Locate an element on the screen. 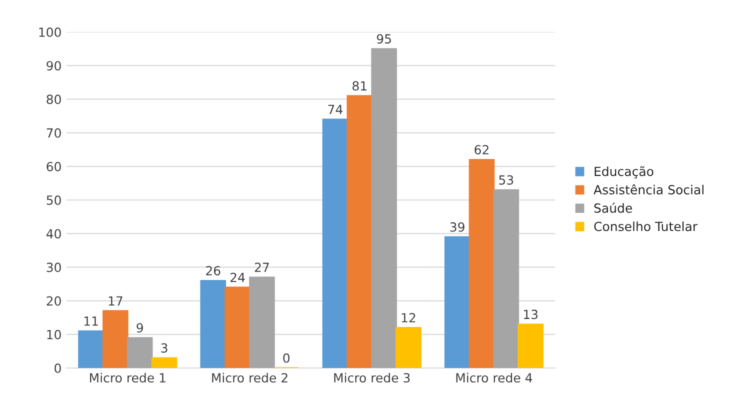  data-label: 53 is located at coordinates (506, 180).